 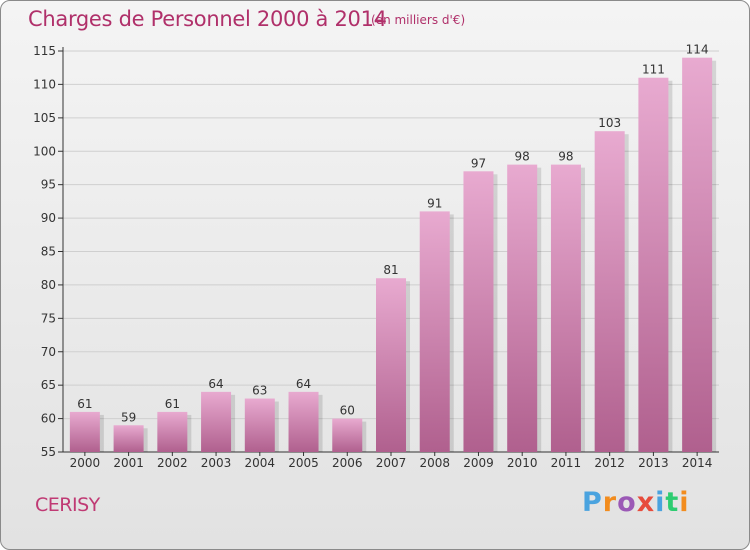 What do you see at coordinates (592, 502) in the screenshot?
I see `logo-letter: P` at bounding box center [592, 502].